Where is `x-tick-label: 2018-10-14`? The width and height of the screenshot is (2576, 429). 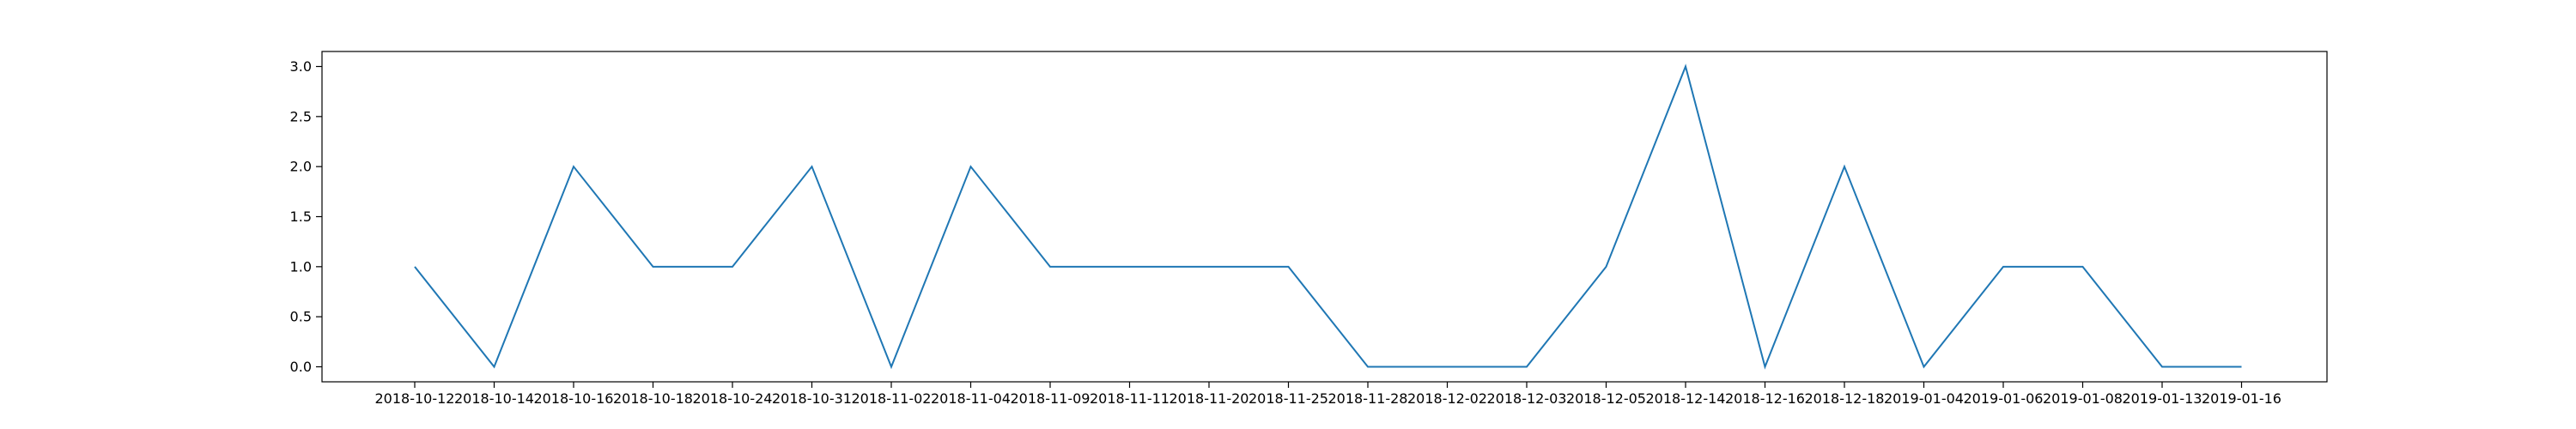 x-tick-label: 2018-10-14 is located at coordinates (494, 398).